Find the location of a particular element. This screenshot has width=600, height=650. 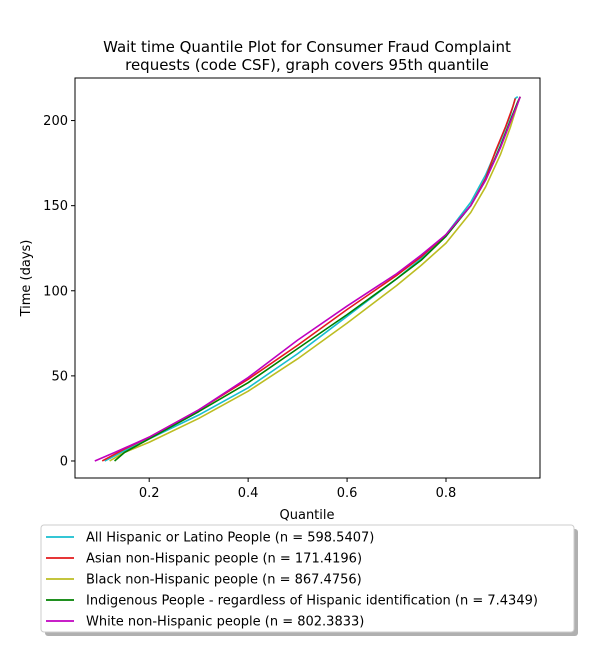

y-axis: 0 50 100 150 200 is located at coordinates (59, 291).